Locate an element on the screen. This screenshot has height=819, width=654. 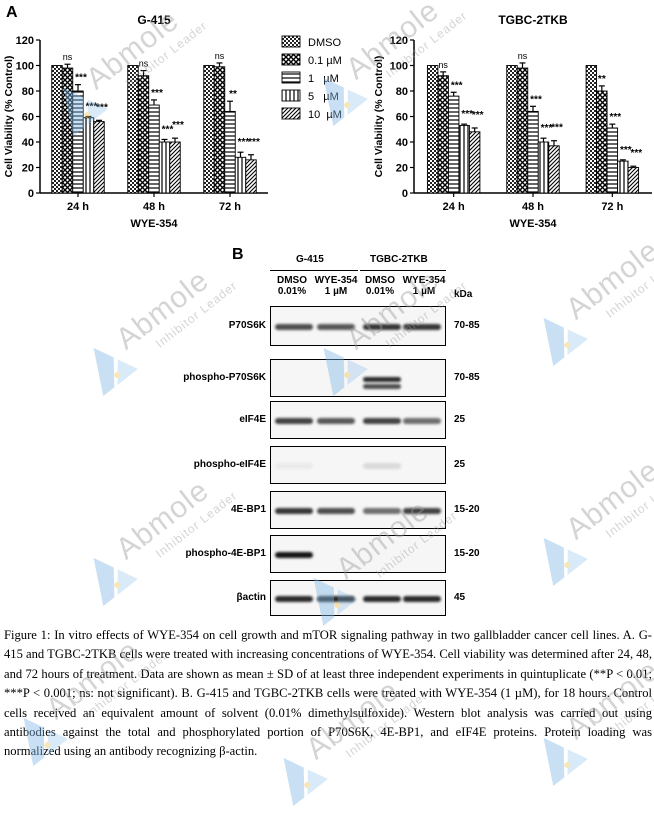
blot-row-label: 4E-BP1 is located at coordinates (248, 509).